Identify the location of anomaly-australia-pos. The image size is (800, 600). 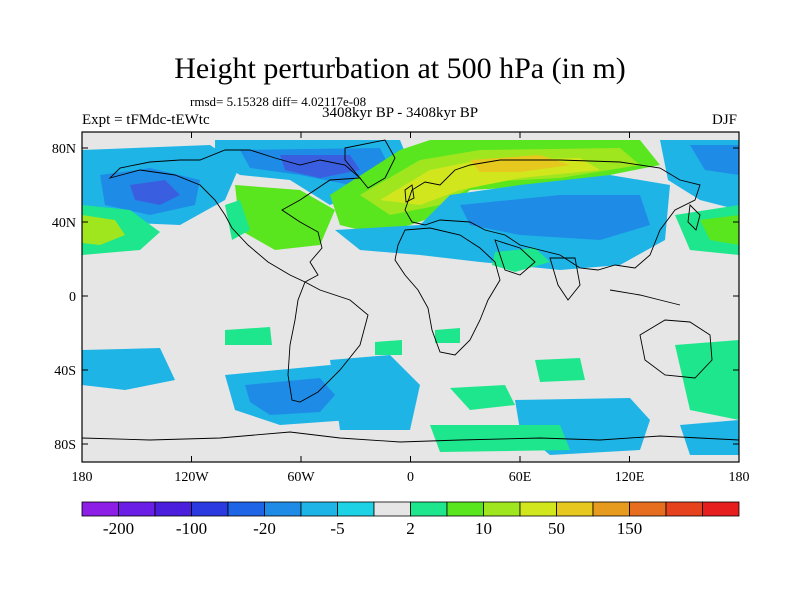
(707, 380).